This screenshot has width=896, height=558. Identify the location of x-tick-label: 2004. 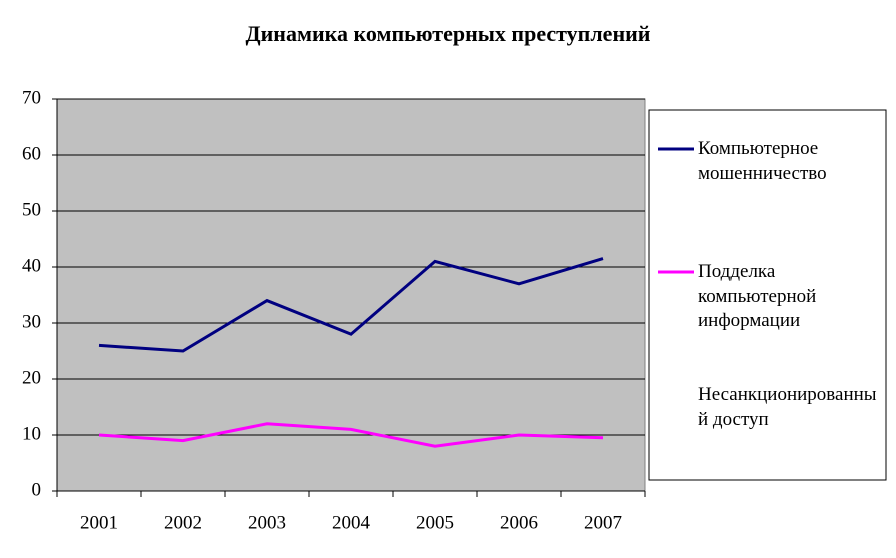
(351, 522).